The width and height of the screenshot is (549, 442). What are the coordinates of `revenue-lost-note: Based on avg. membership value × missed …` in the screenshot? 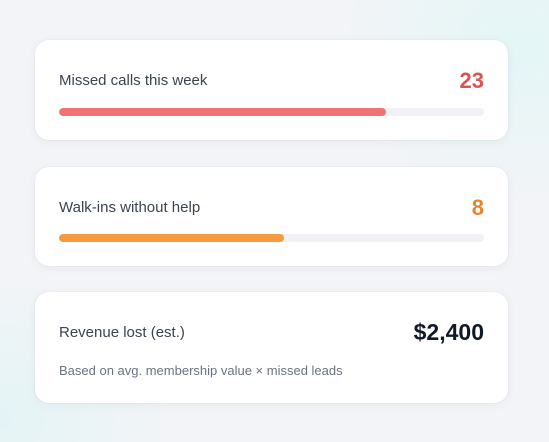 It's located at (201, 370).